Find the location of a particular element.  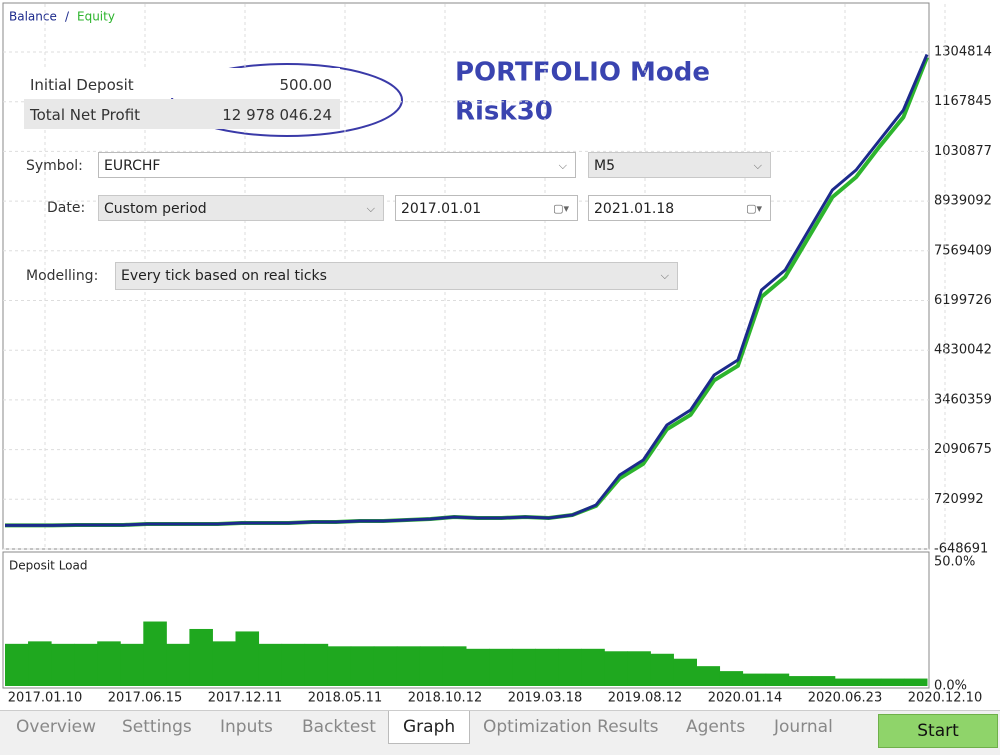

tab: Backtest is located at coordinates (339, 727).